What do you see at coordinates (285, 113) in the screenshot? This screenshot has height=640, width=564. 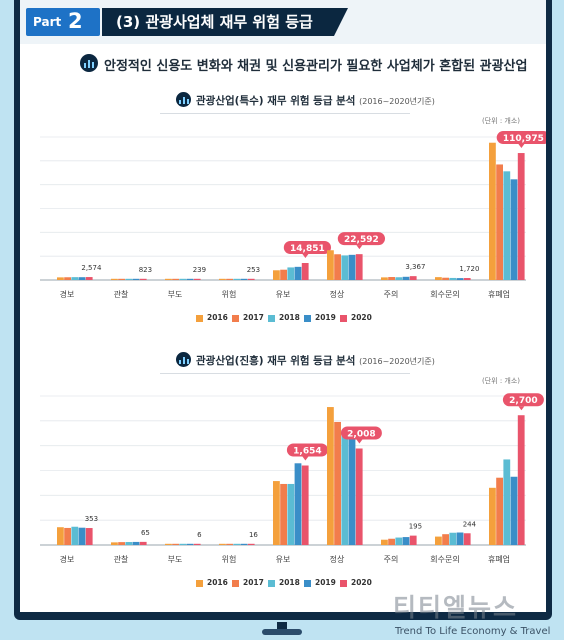 I see `chart1-heading-underline` at bounding box center [285, 113].